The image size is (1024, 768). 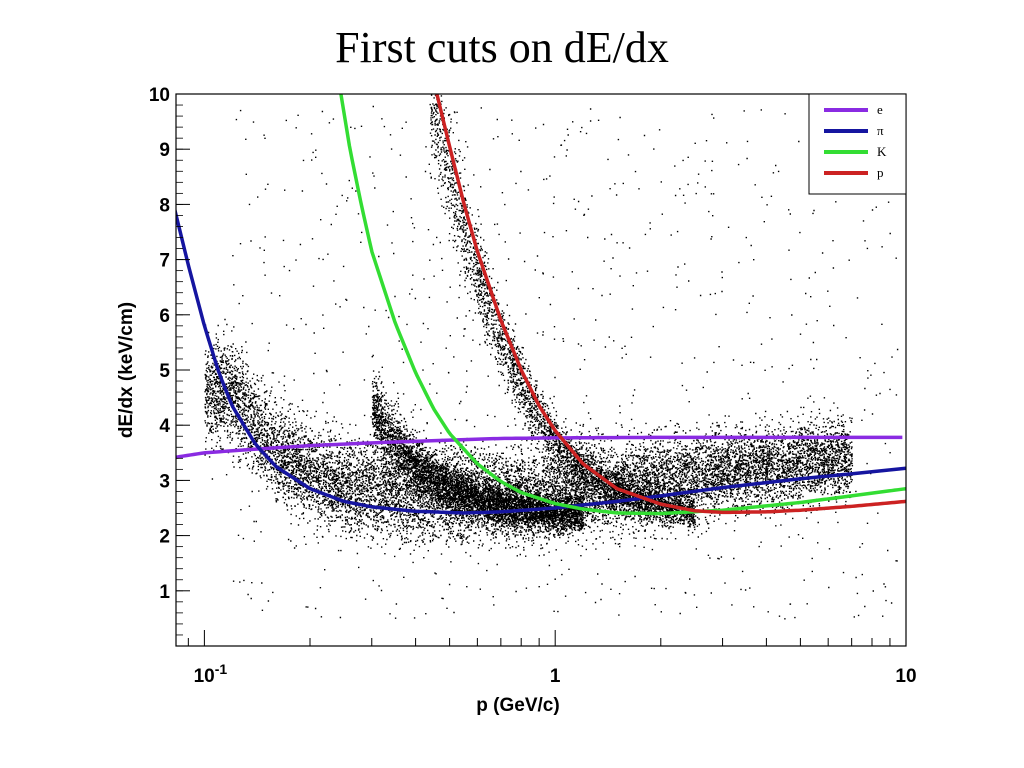 What do you see at coordinates (880, 109) in the screenshot?
I see `legend-label-e: e` at bounding box center [880, 109].